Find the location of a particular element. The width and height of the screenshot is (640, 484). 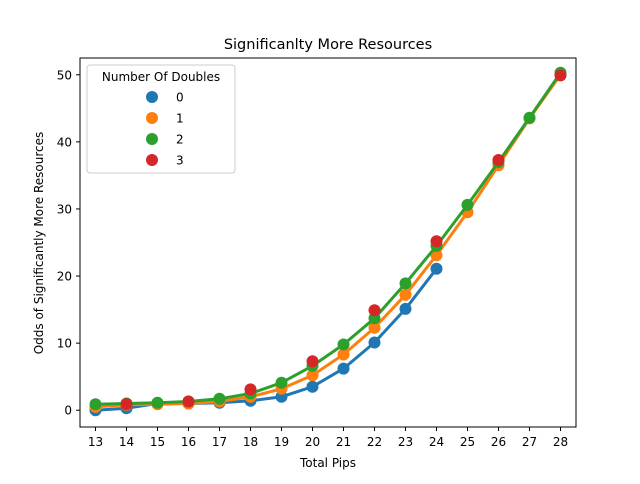

x-tick-label-26: 26 is located at coordinates (498, 442).